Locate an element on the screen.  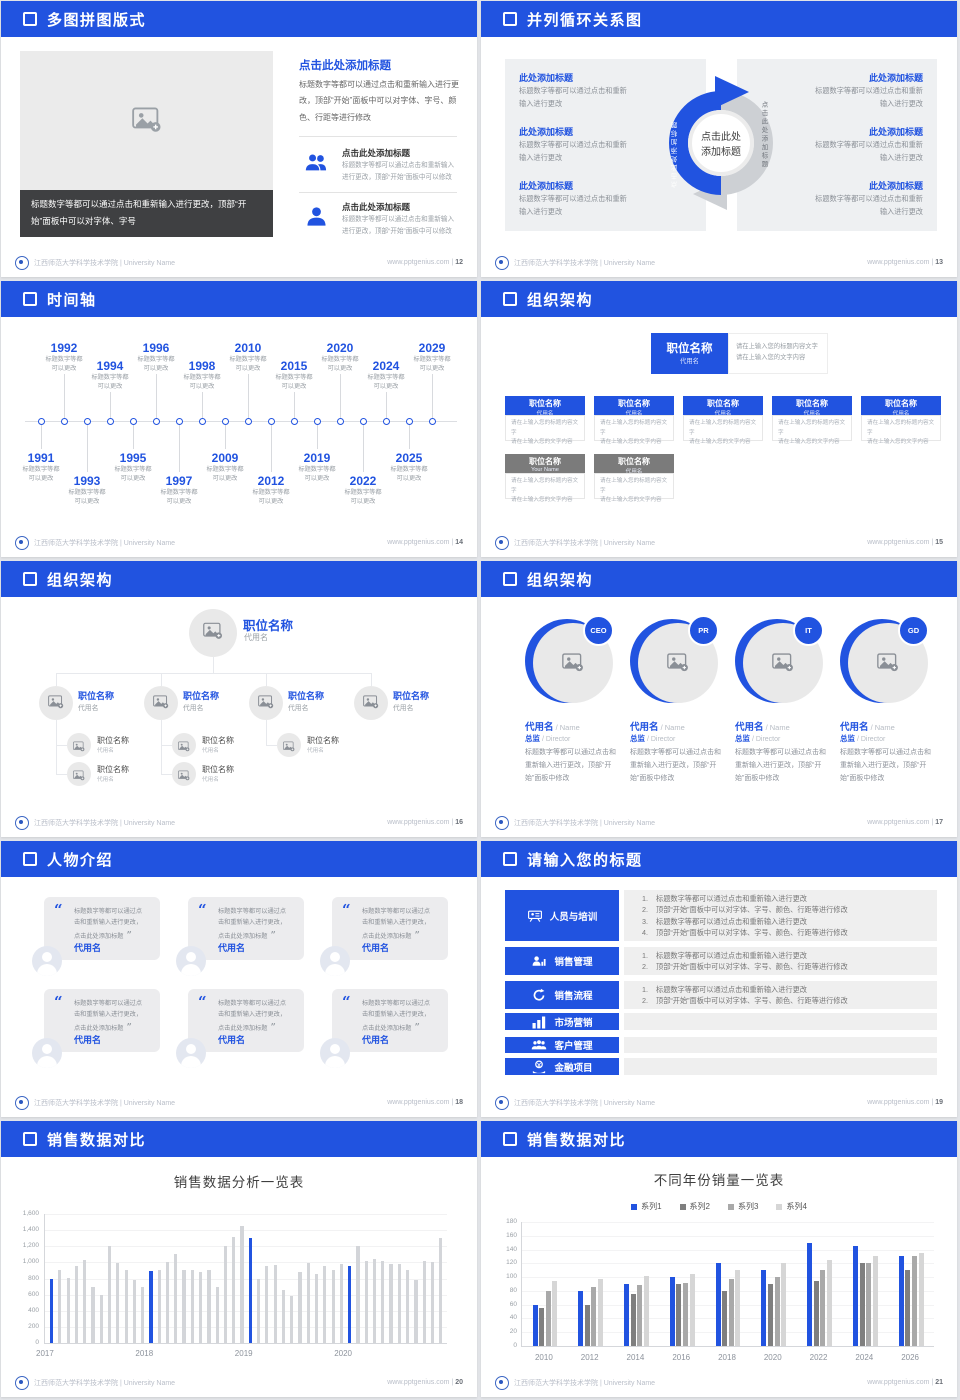
timeline-year: 2025 is located at coordinates (409, 458).